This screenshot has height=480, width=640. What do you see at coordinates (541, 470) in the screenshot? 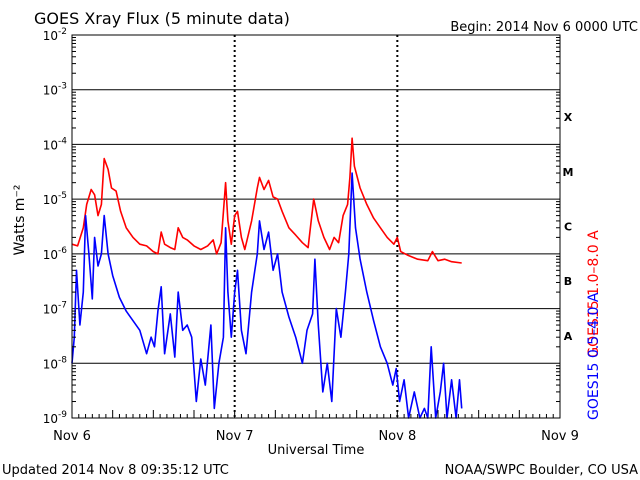
I see `credit-label: NOAA/SWPC Boulder, CO USA` at bounding box center [541, 470].